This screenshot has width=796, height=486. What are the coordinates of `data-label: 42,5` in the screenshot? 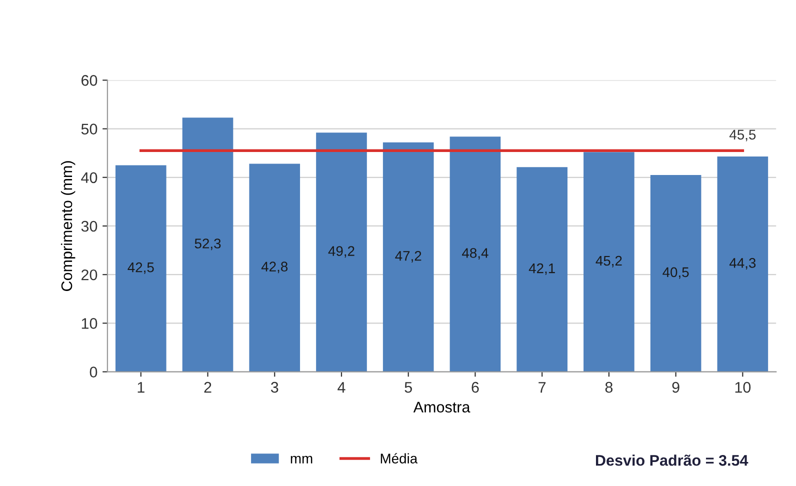 It's located at (141, 268).